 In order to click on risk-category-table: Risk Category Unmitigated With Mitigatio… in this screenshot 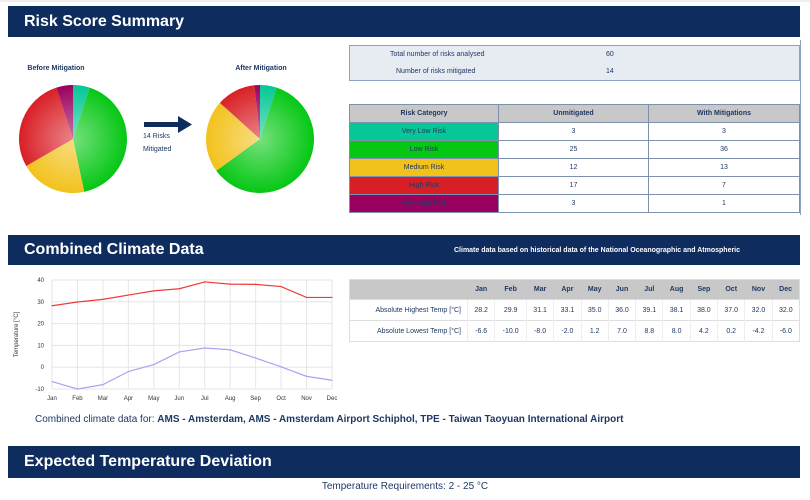, I will do `click(574, 158)`.